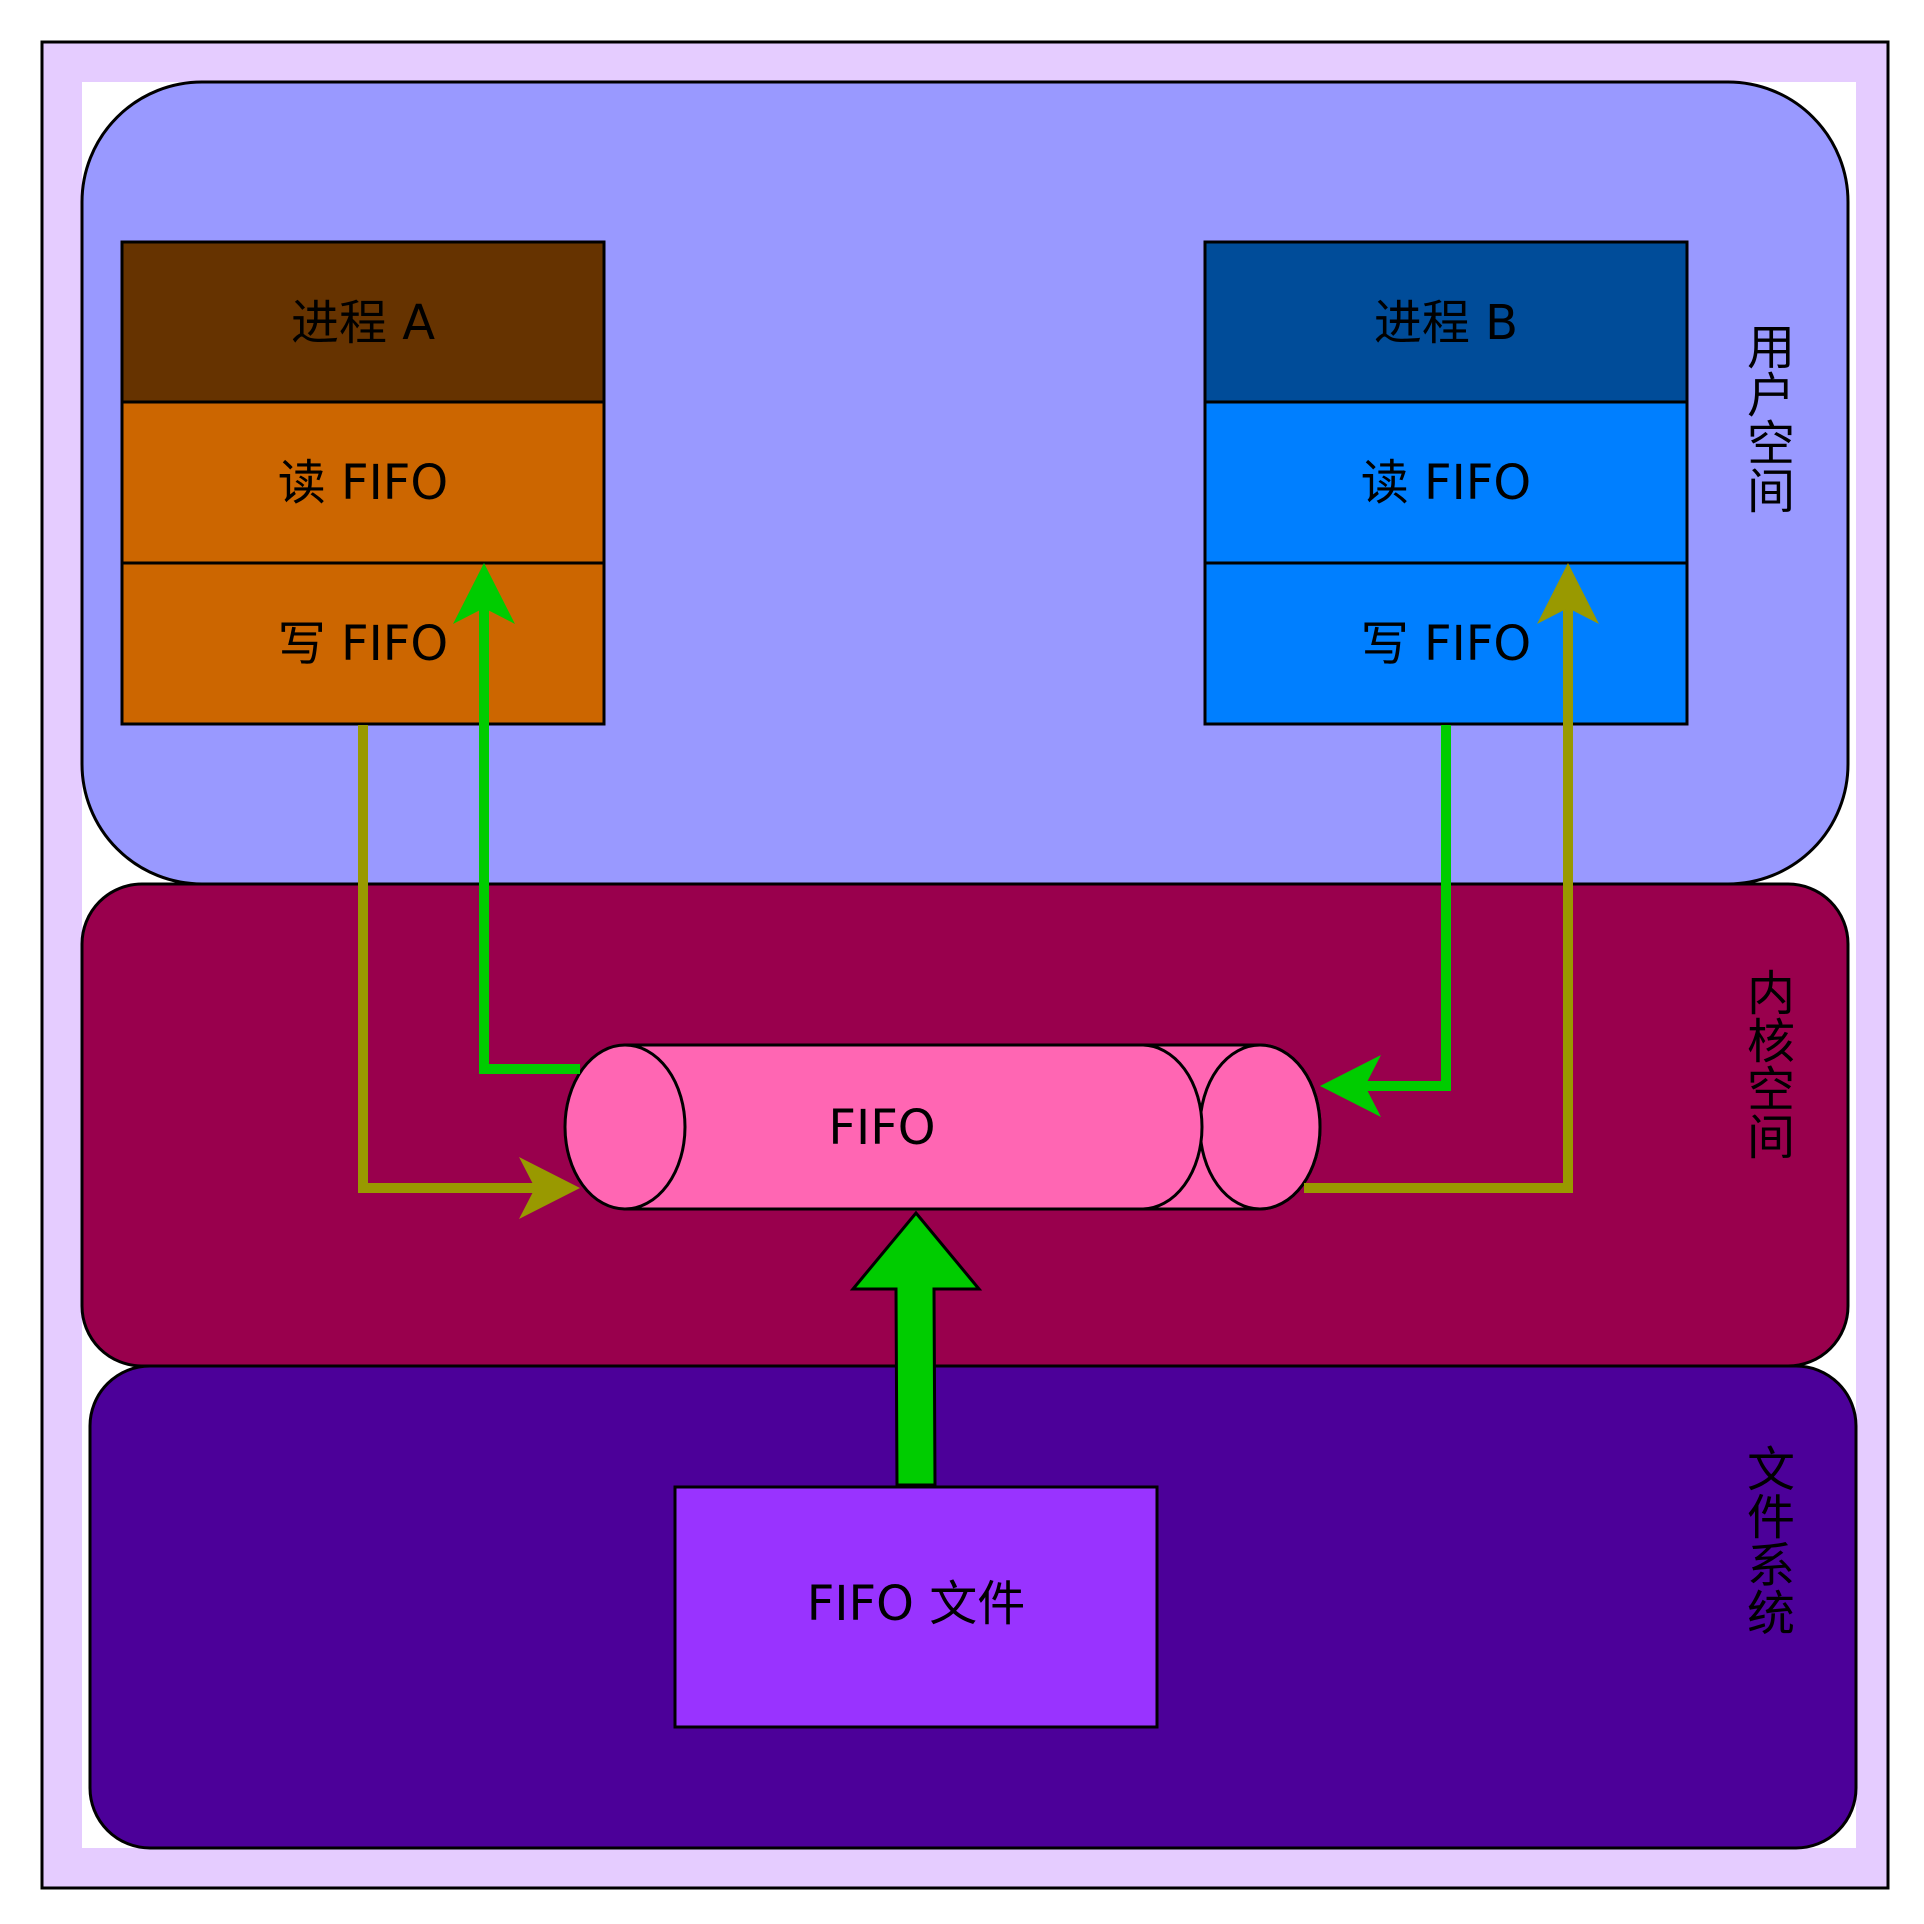  Describe the element at coordinates (916, 1348) in the screenshot. I see `file-to-fifo-arrow` at that location.